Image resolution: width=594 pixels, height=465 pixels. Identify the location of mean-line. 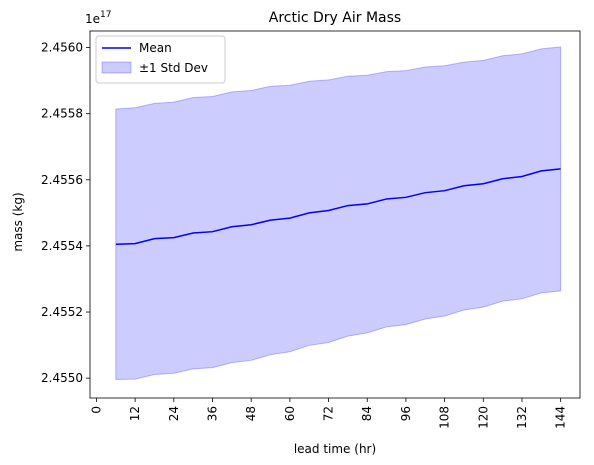
(338, 207).